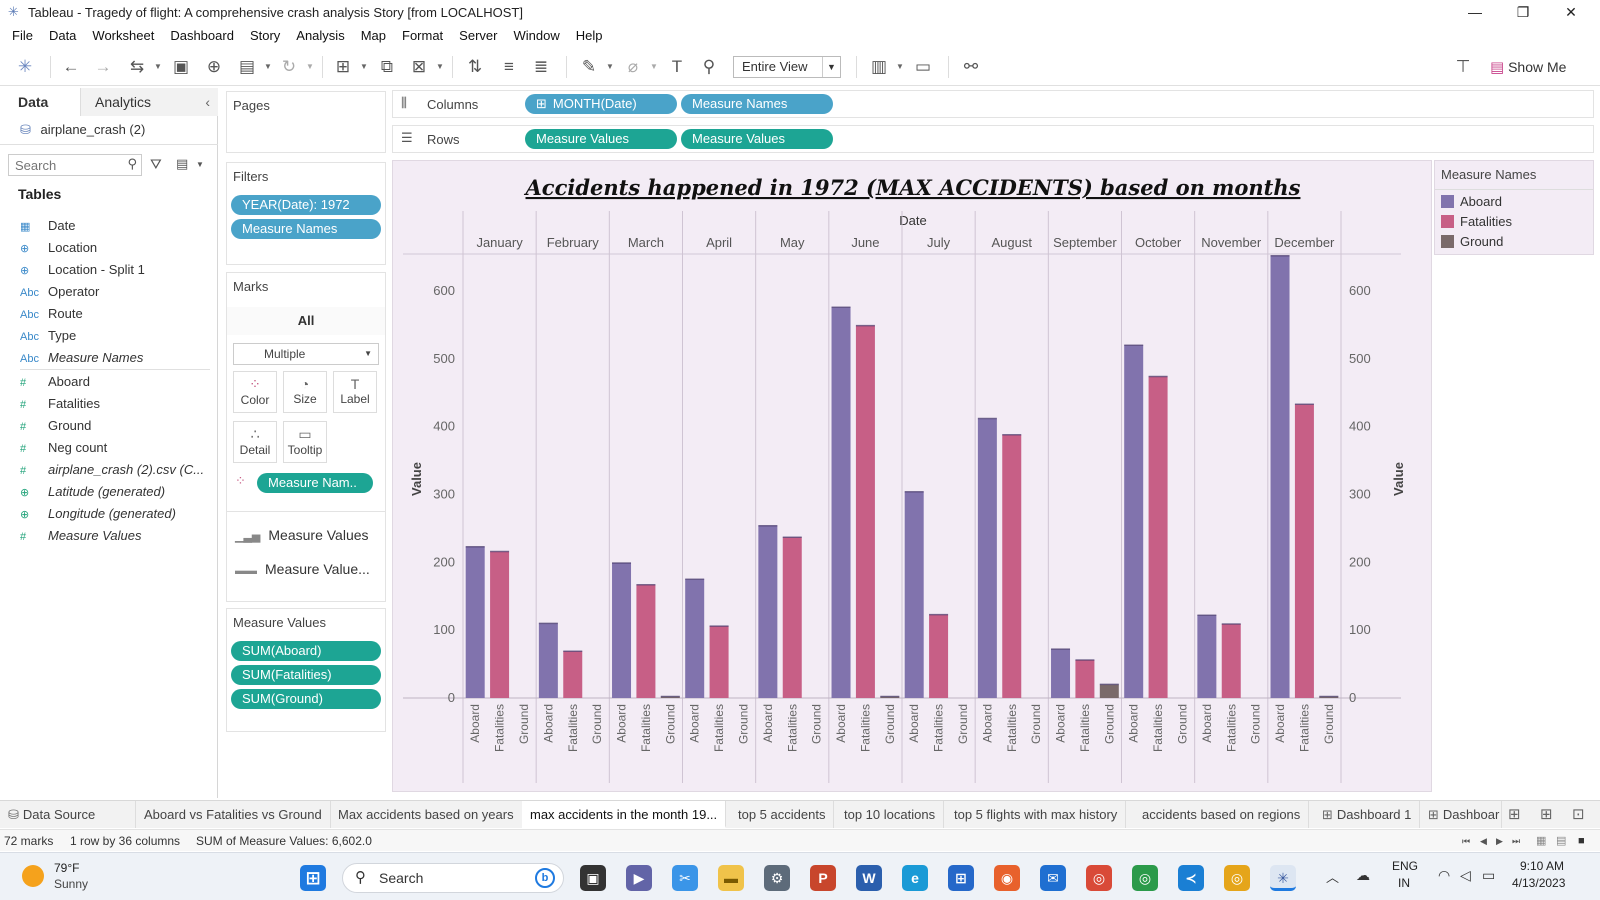 Image resolution: width=1600 pixels, height=900 pixels. I want to click on clear-dropdown-icon: ▼, so click(440, 66).